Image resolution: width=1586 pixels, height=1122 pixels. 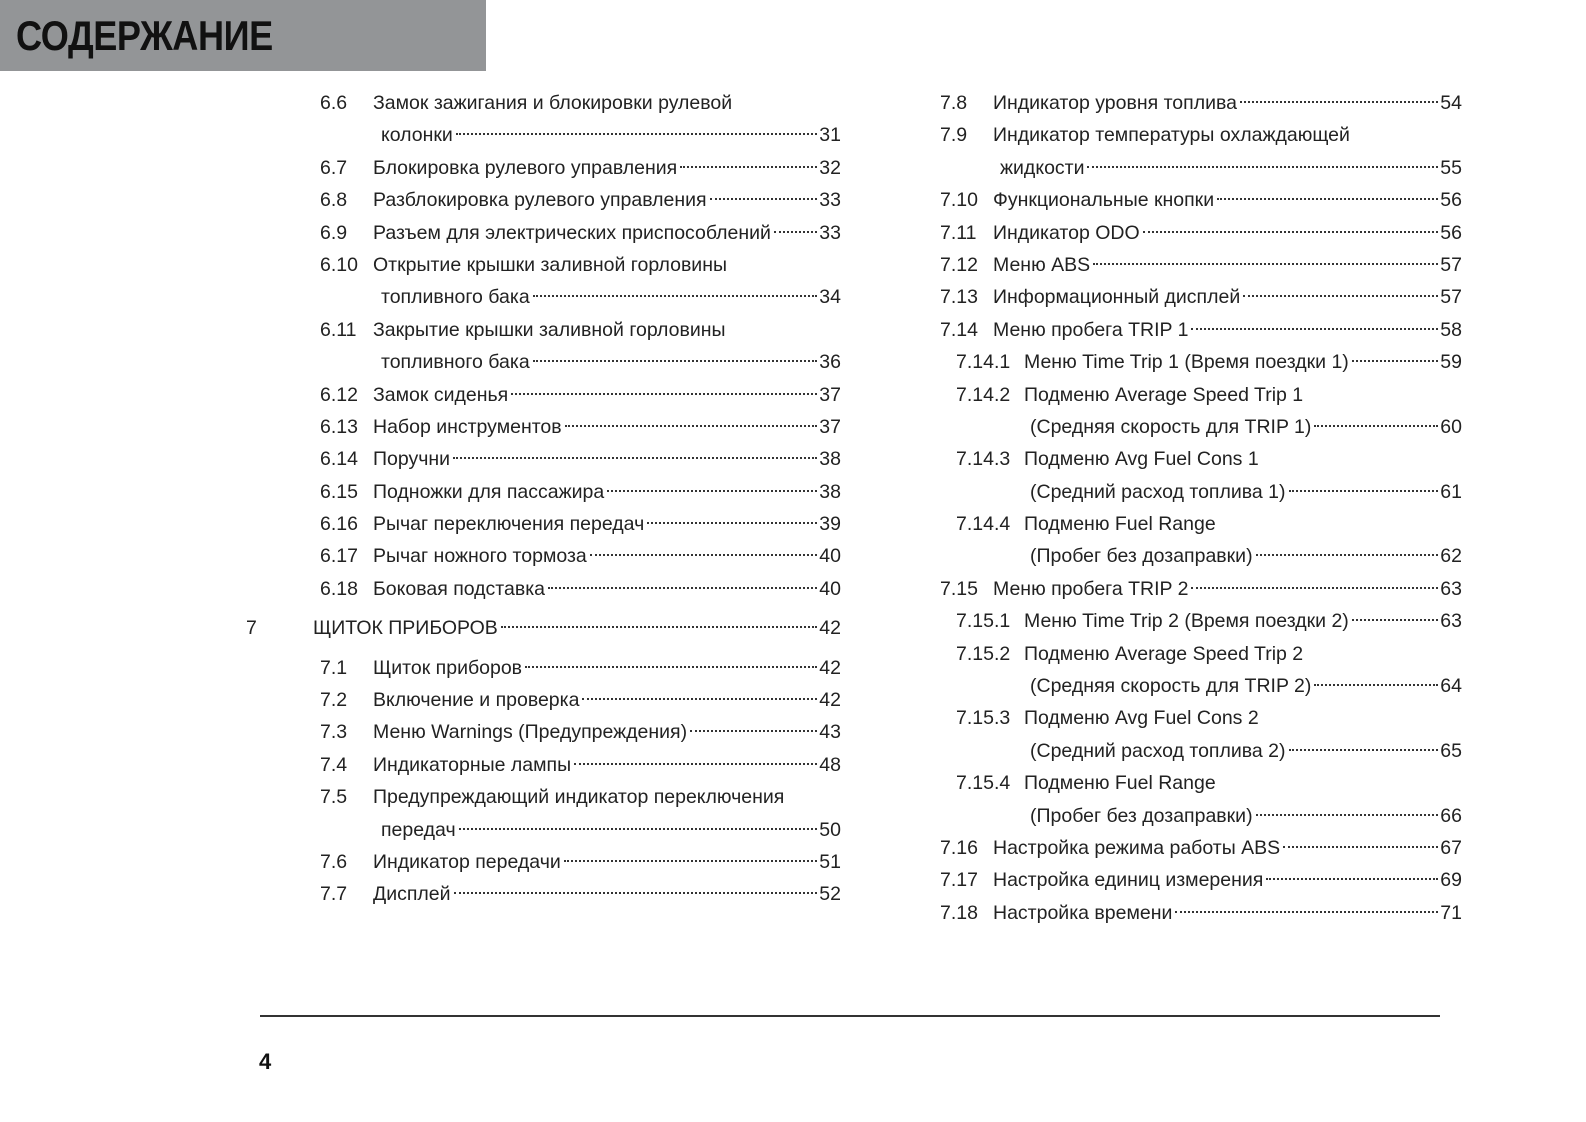 What do you see at coordinates (1201, 427) in the screenshot?
I see `toc-line-continued: (Средняя скорость для TRIP 1) 60` at bounding box center [1201, 427].